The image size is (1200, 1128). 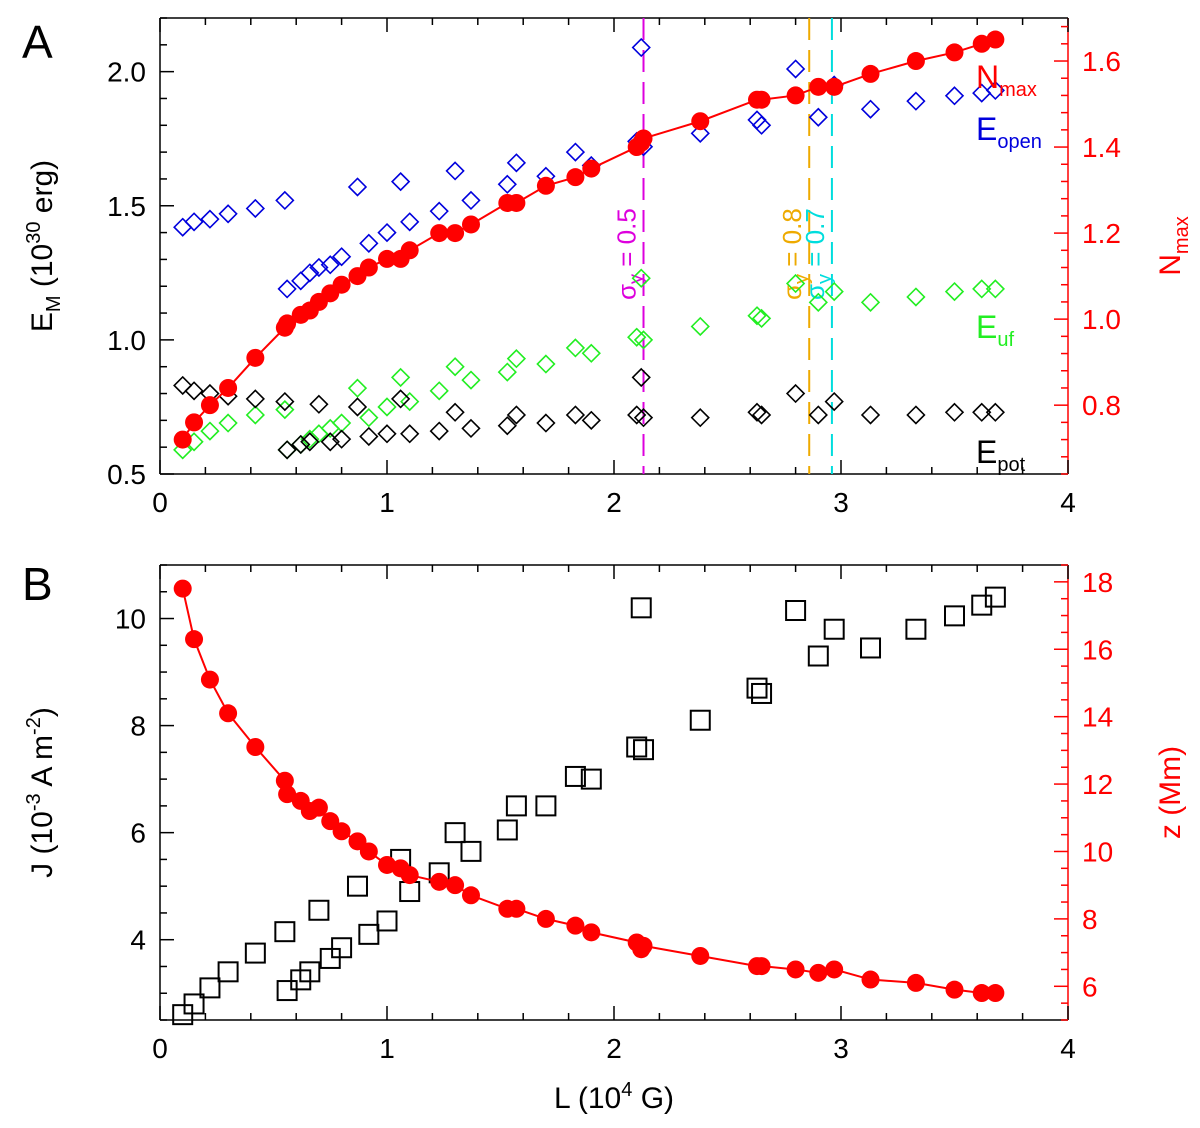 What do you see at coordinates (37, 584) in the screenshot?
I see `panel-b-letter: B` at bounding box center [37, 584].